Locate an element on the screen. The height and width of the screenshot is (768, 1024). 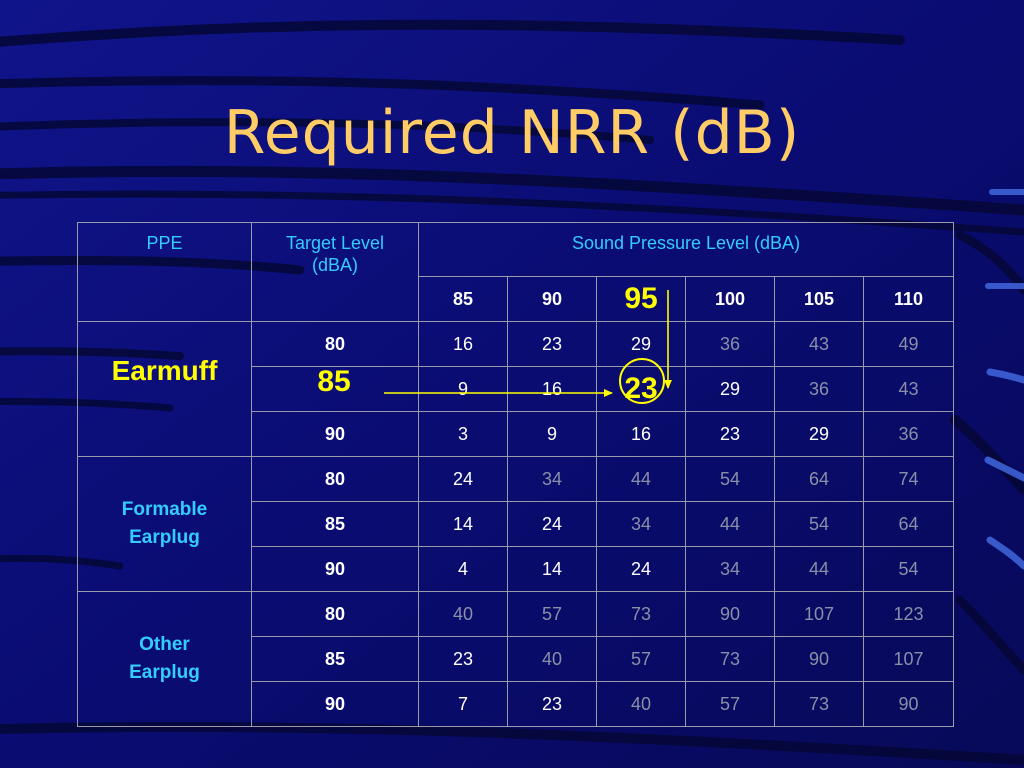
spl-col-110: 110 is located at coordinates (908, 299).